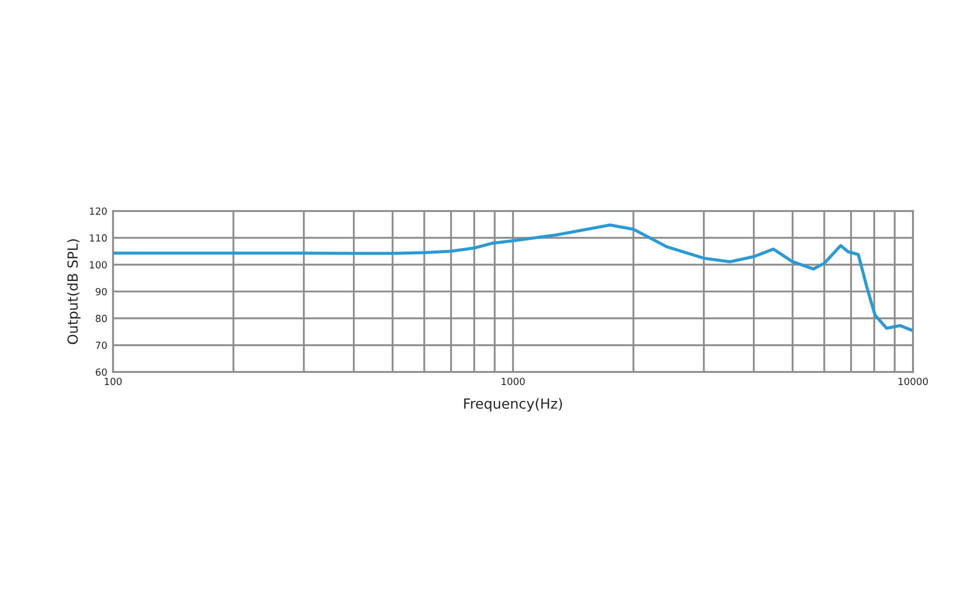 The image size is (976, 613). Describe the element at coordinates (113, 382) in the screenshot. I see `x-tick-label: 100` at that location.